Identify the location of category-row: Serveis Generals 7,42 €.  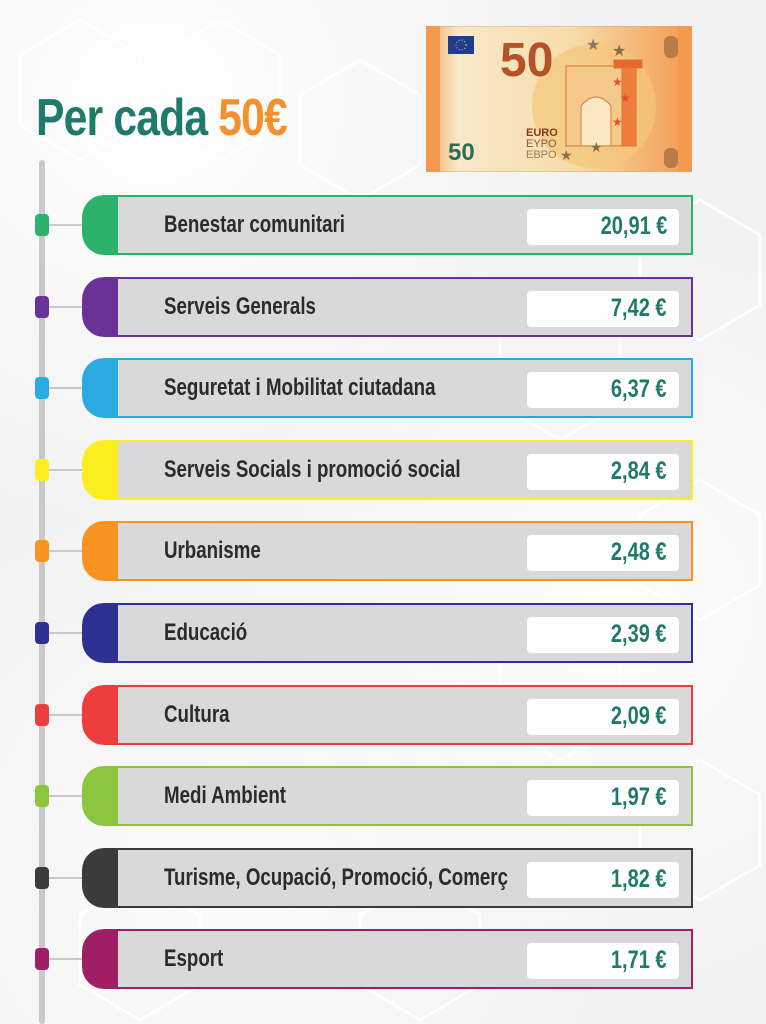
(350, 307).